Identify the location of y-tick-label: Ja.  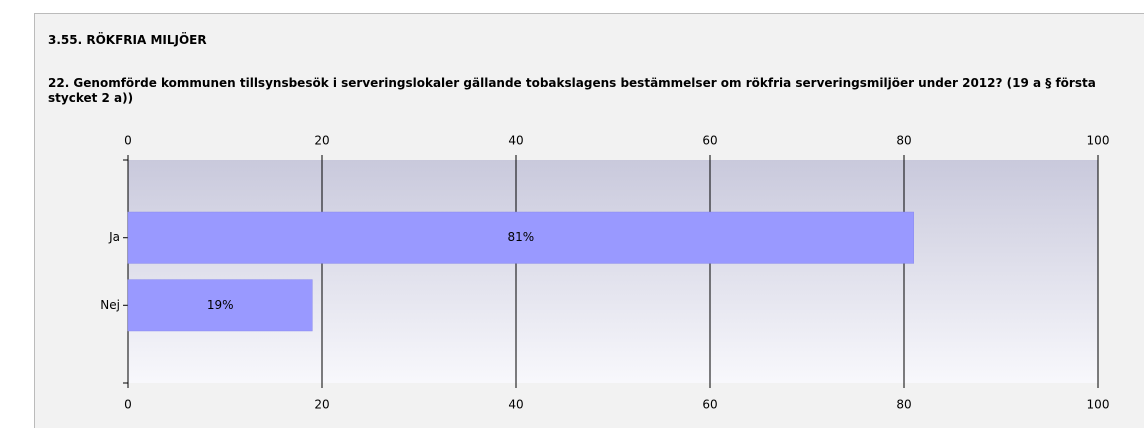
(114, 237).